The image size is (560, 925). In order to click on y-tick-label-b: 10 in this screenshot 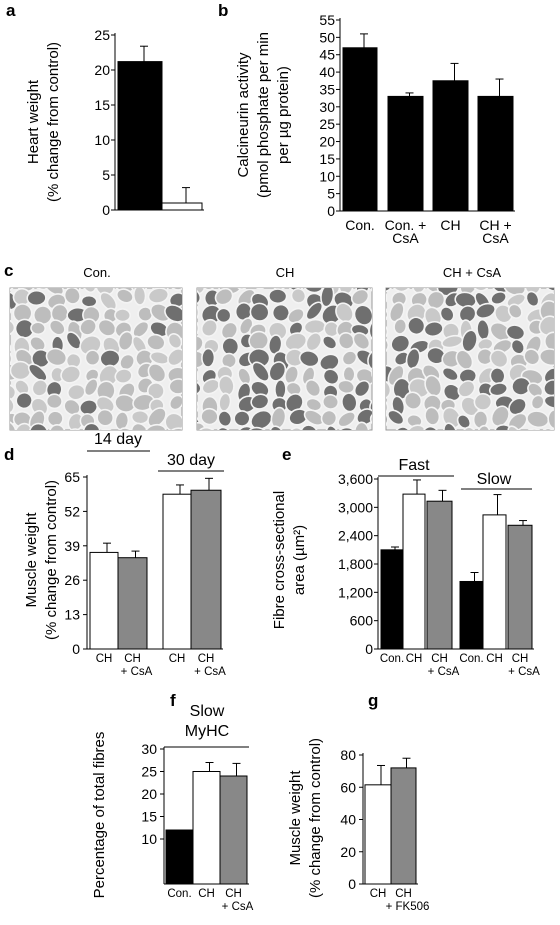, I will do `click(327, 176)`.